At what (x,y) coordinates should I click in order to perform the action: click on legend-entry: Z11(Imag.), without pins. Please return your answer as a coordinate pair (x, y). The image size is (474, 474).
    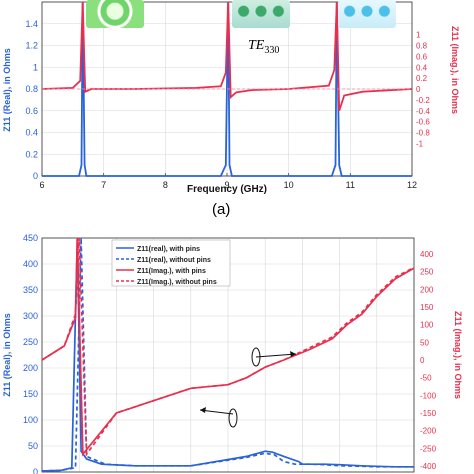
    Looking at the image, I should click on (177, 282).